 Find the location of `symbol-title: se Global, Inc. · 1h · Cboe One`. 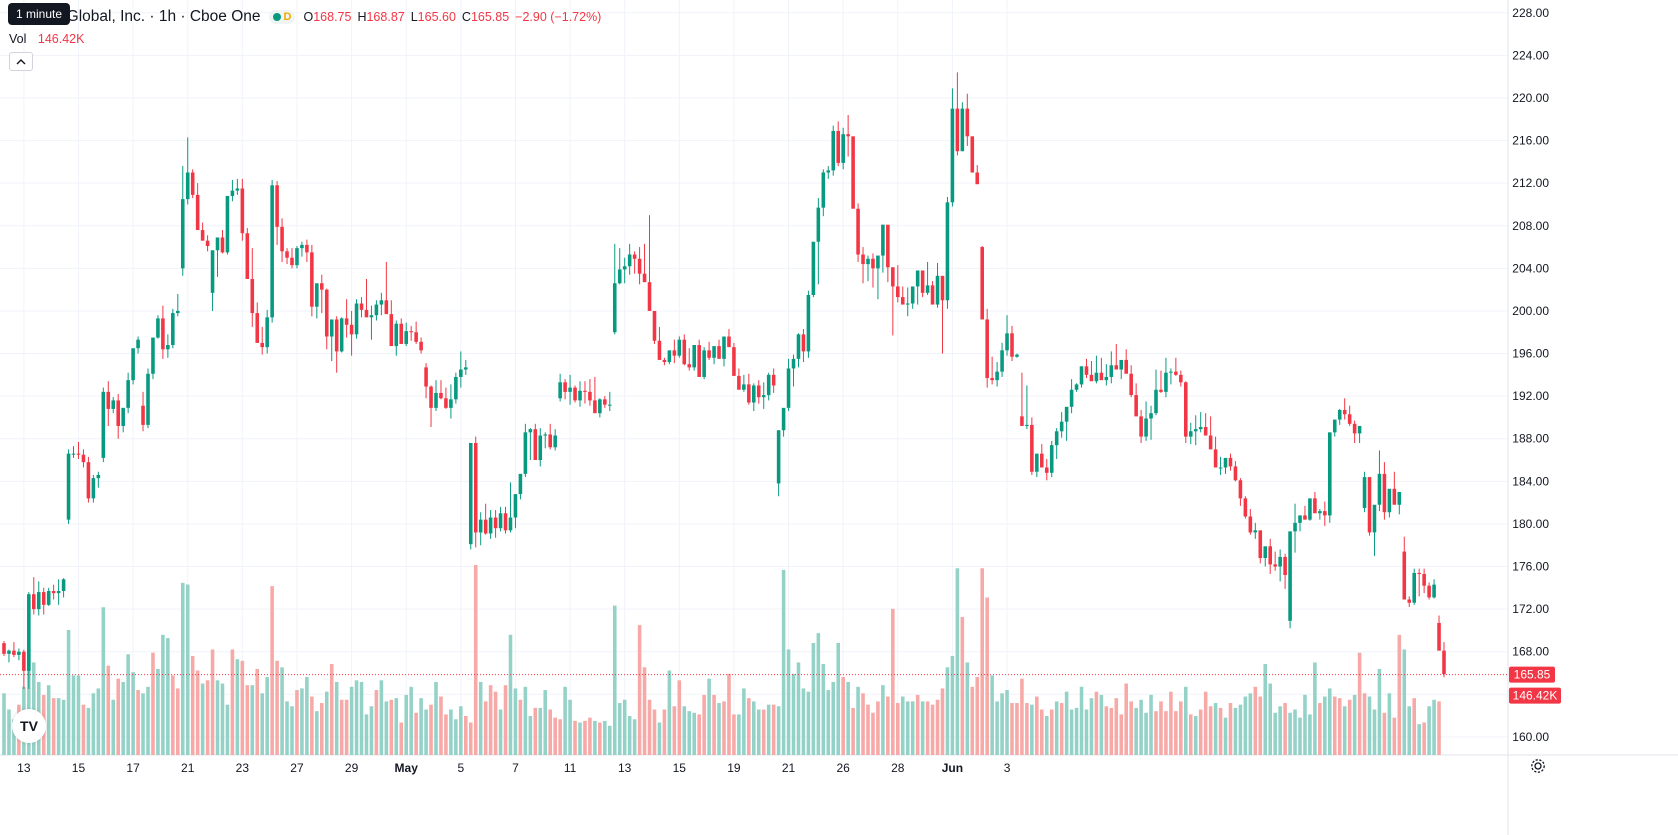

symbol-title: se Global, Inc. · 1h · Cboe One is located at coordinates (153, 16).